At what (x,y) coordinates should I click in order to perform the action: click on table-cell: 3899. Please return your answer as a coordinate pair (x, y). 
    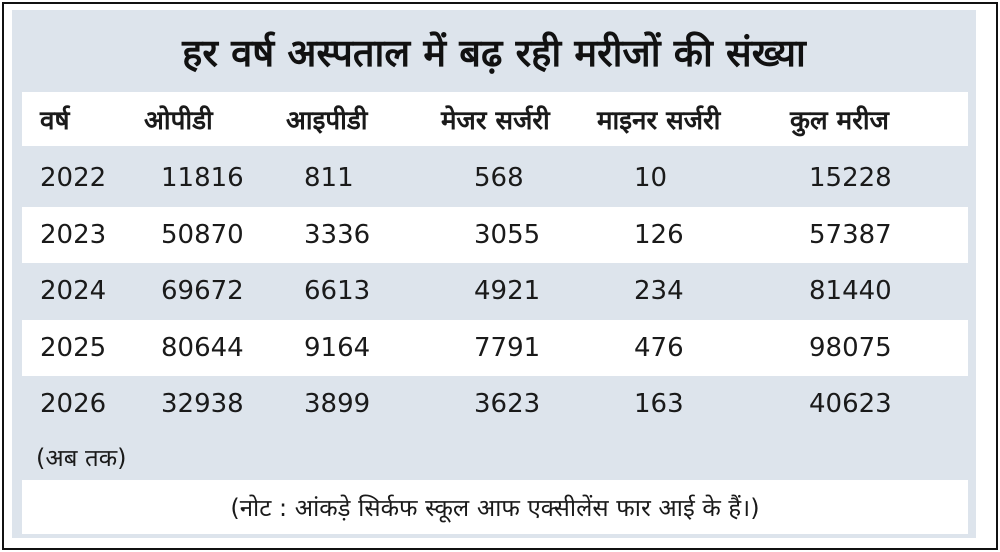
    Looking at the image, I should click on (337, 404).